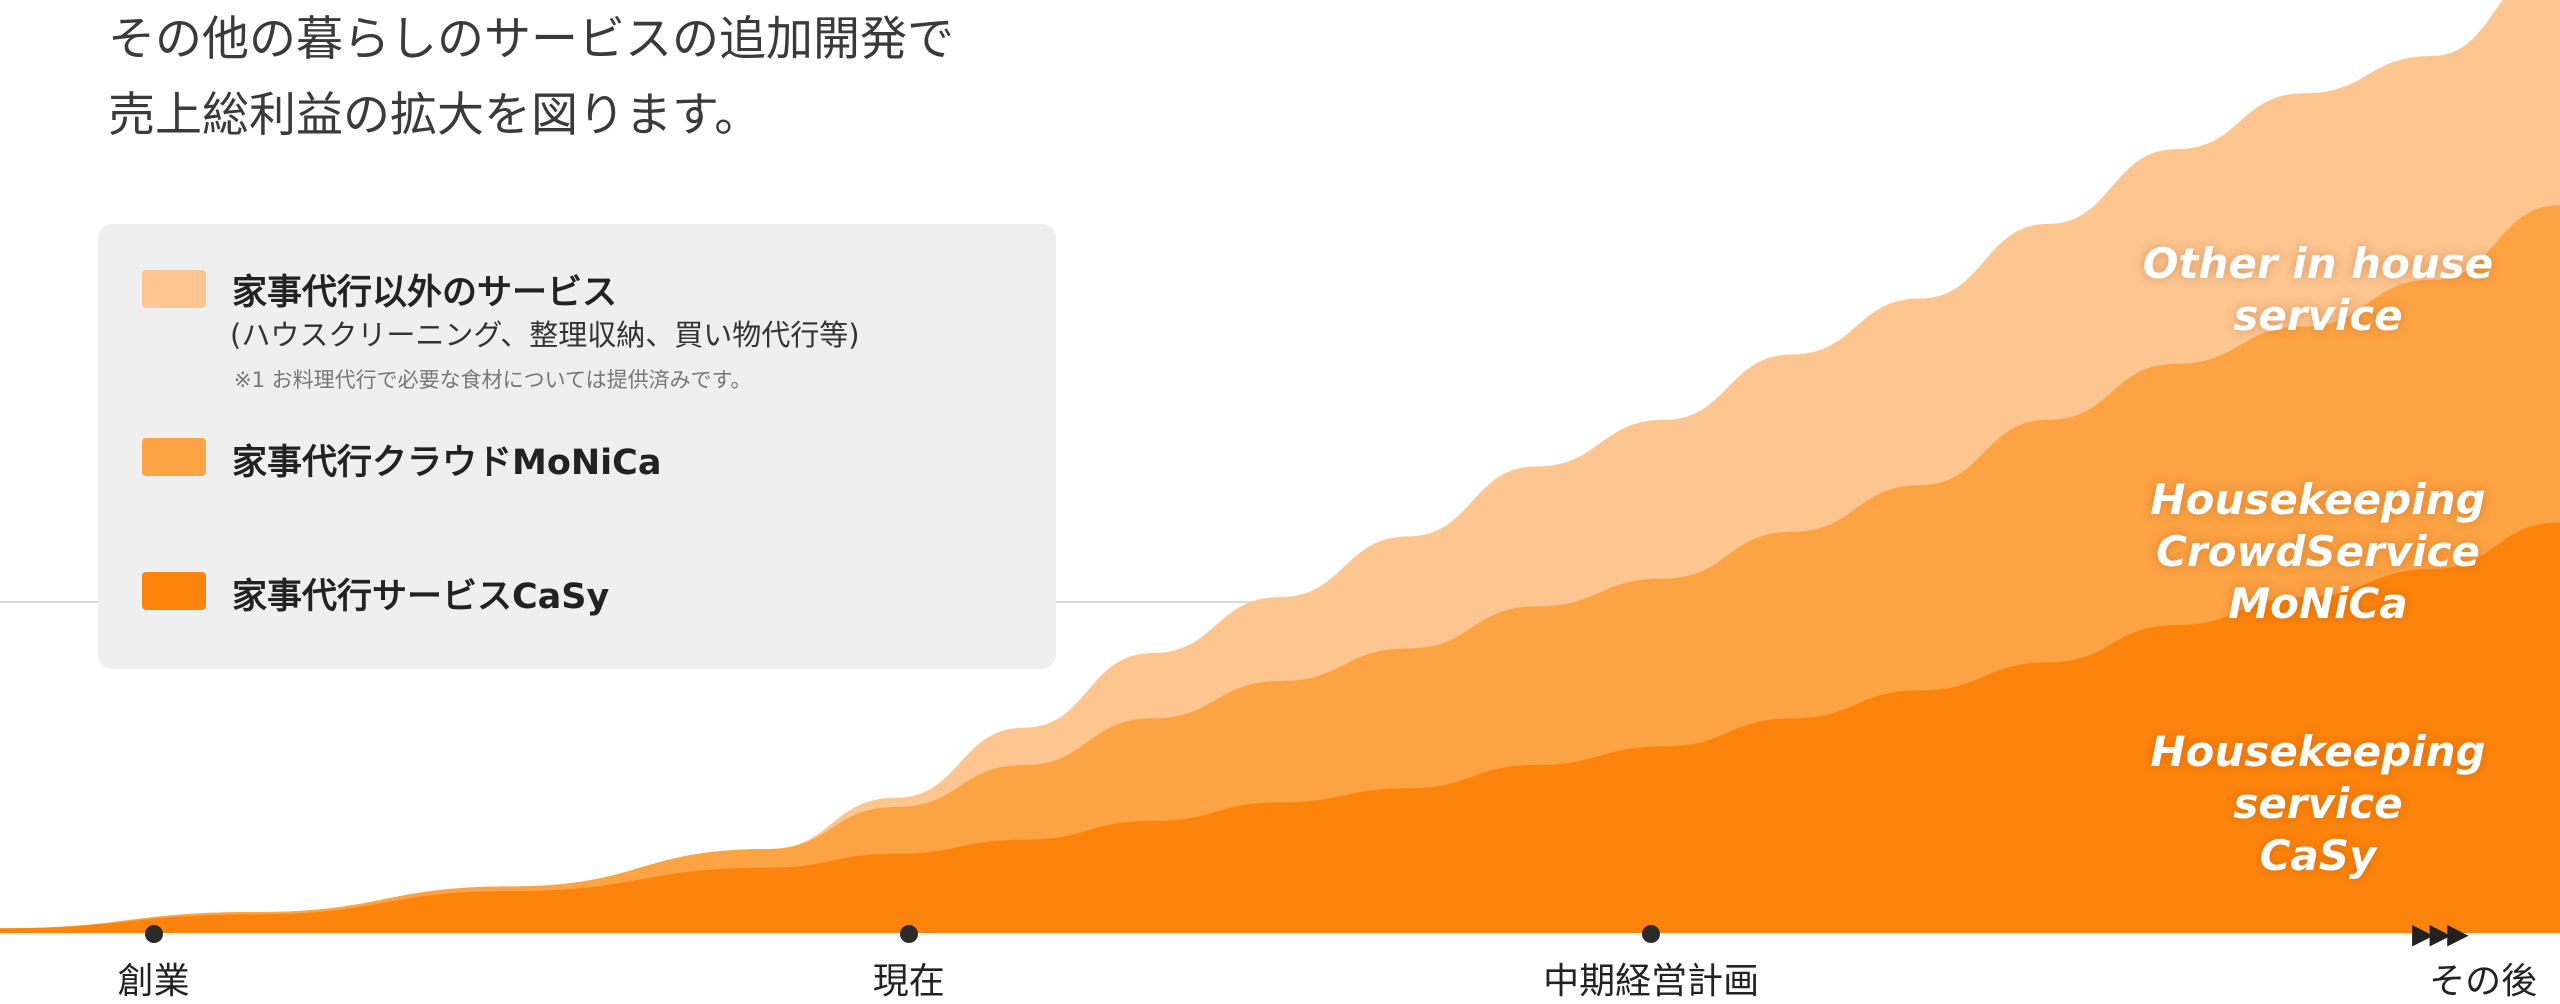 This screenshot has width=2560, height=1004. I want to click on x-tick-label: その後, so click(2483, 981).